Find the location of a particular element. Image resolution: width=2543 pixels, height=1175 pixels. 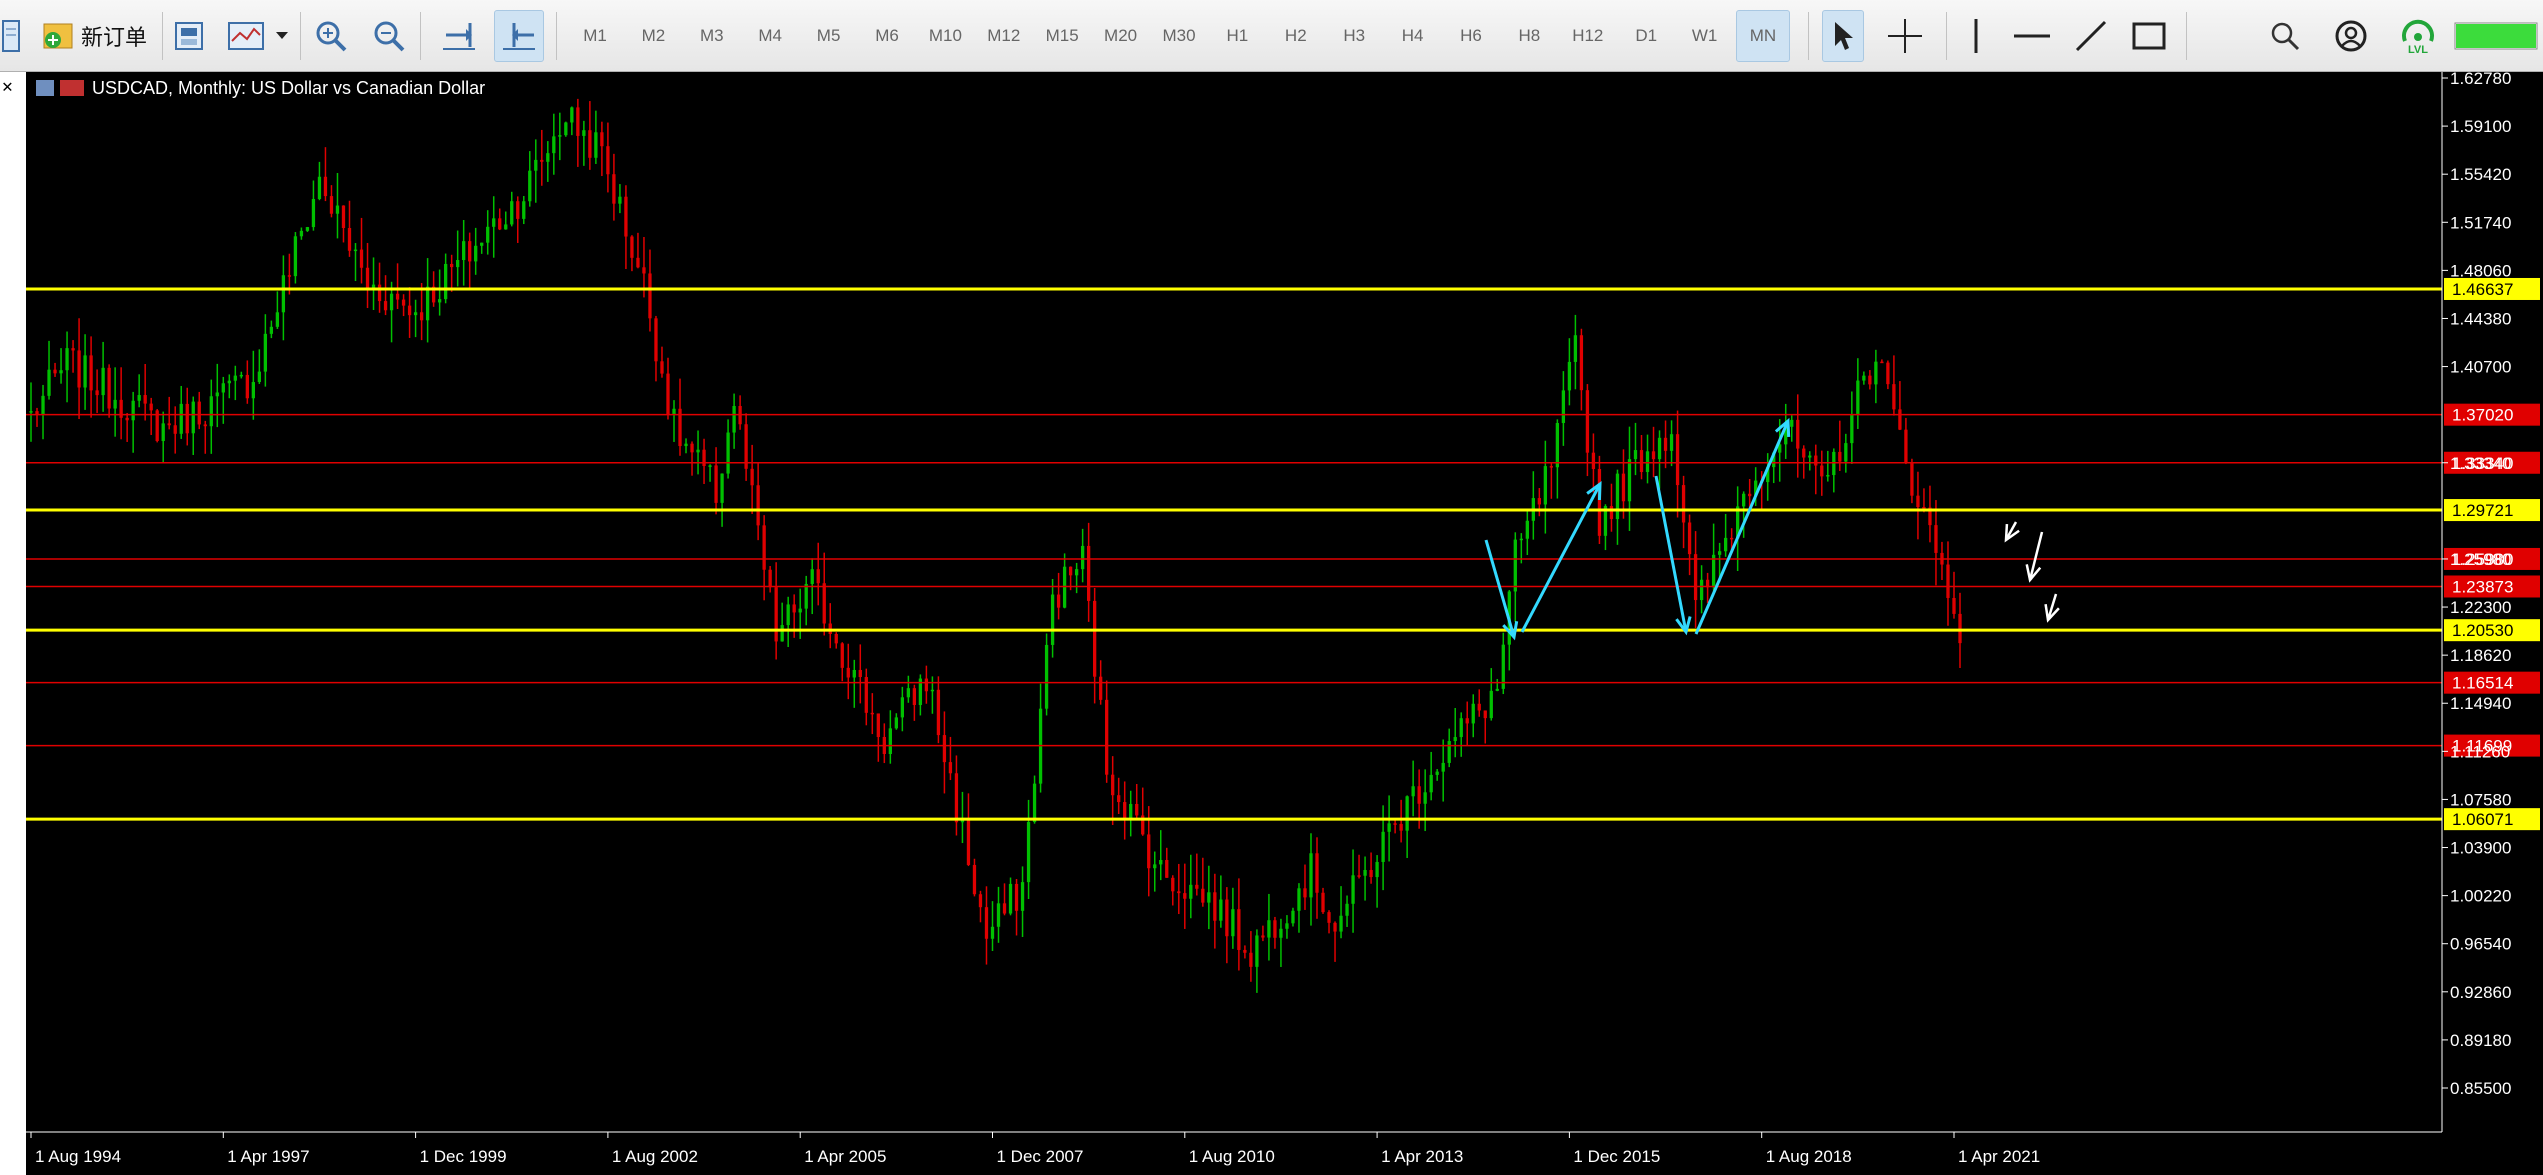

account-icon is located at coordinates (2351, 36).